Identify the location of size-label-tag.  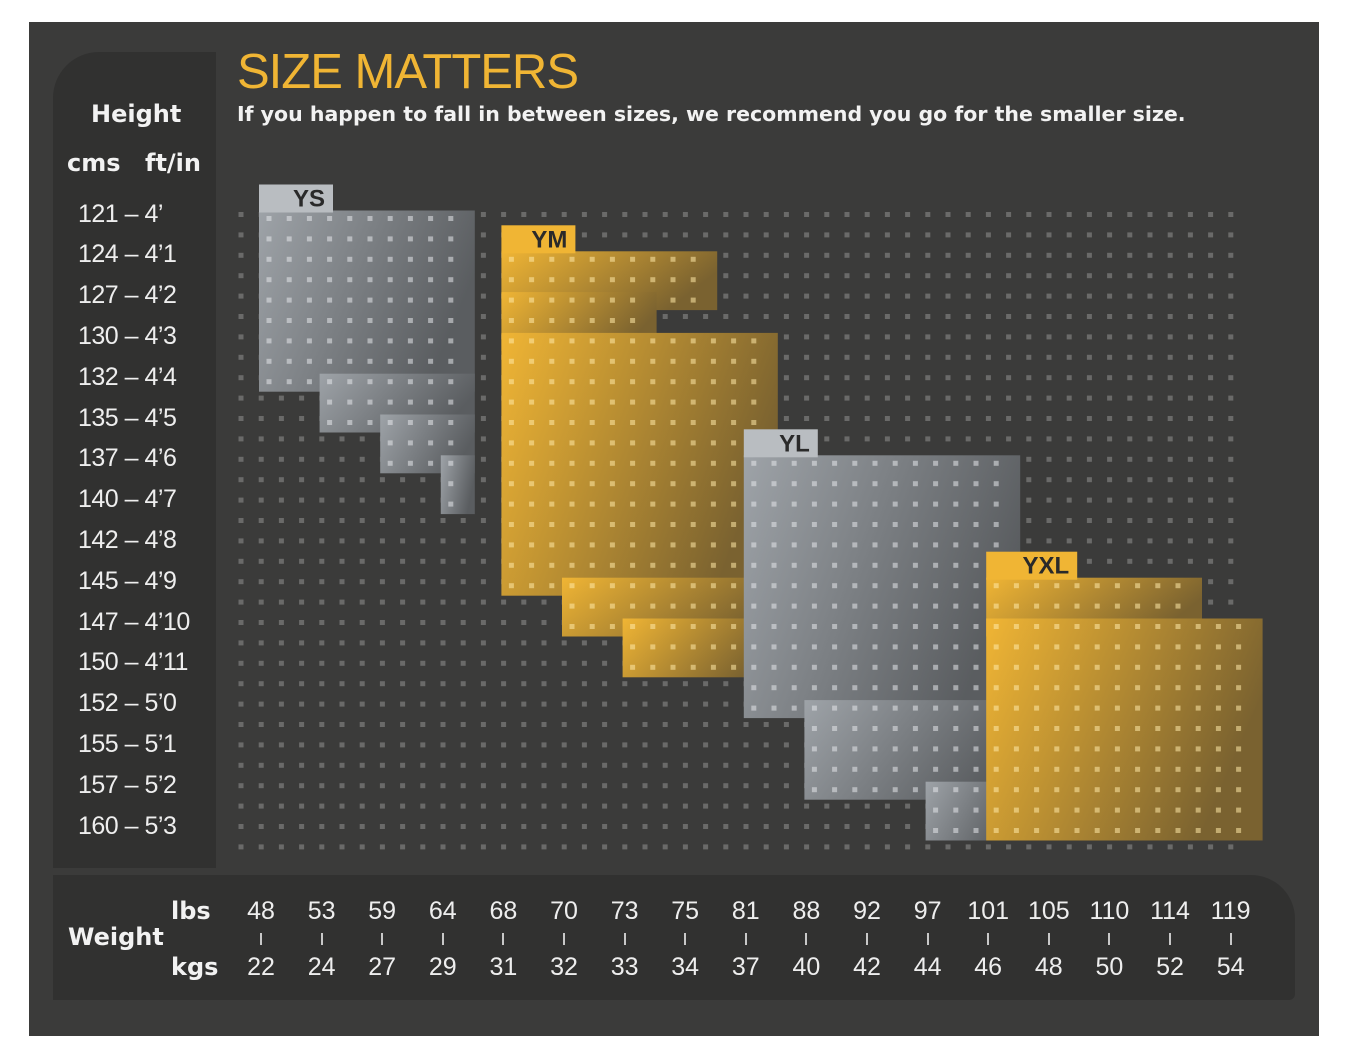
(538, 239).